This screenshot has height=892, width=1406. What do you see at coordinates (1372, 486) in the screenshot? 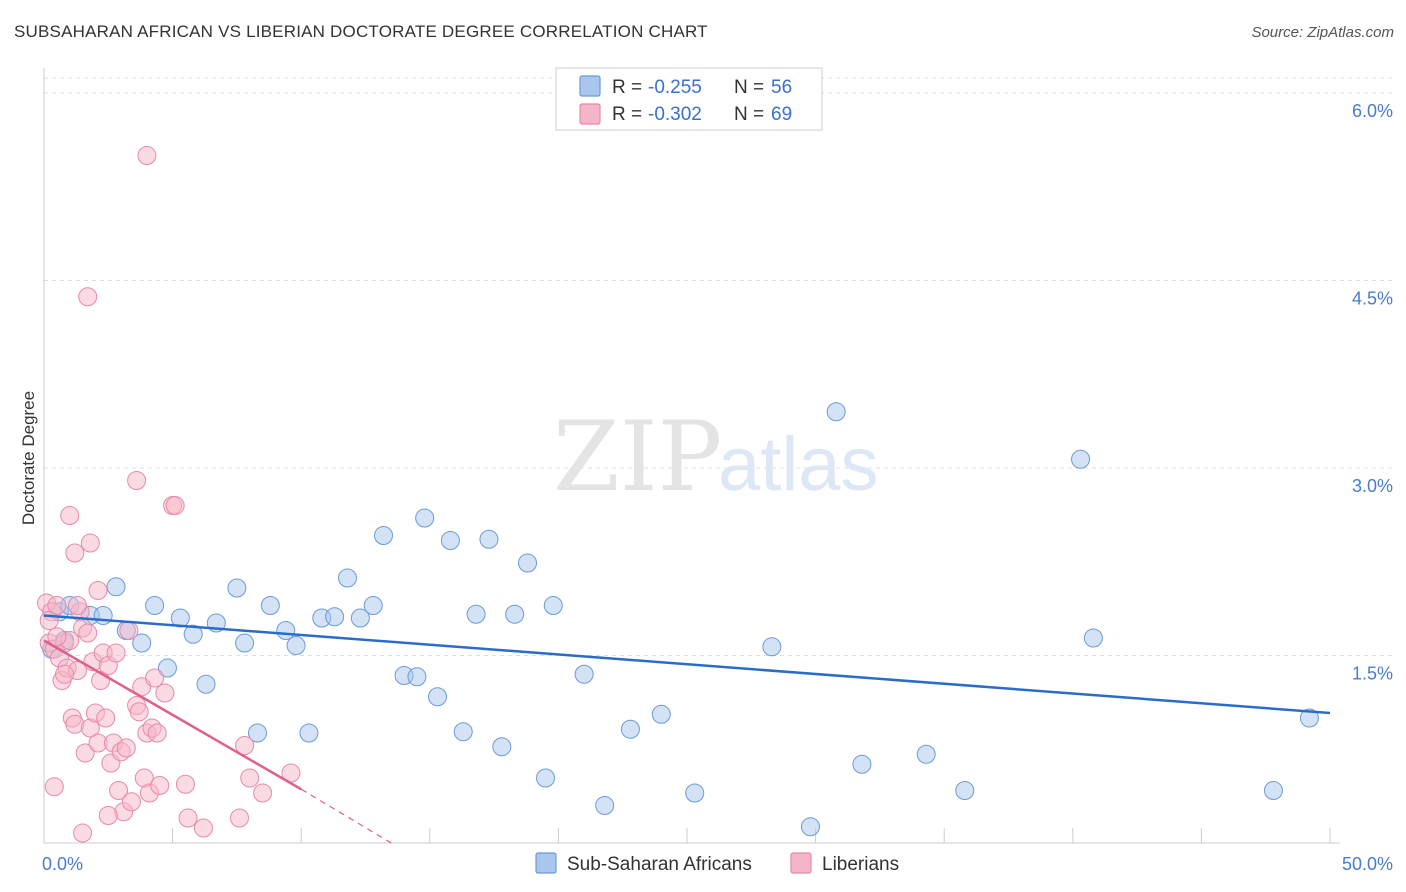
I see `y-tick-label: 3.0%` at bounding box center [1372, 486].